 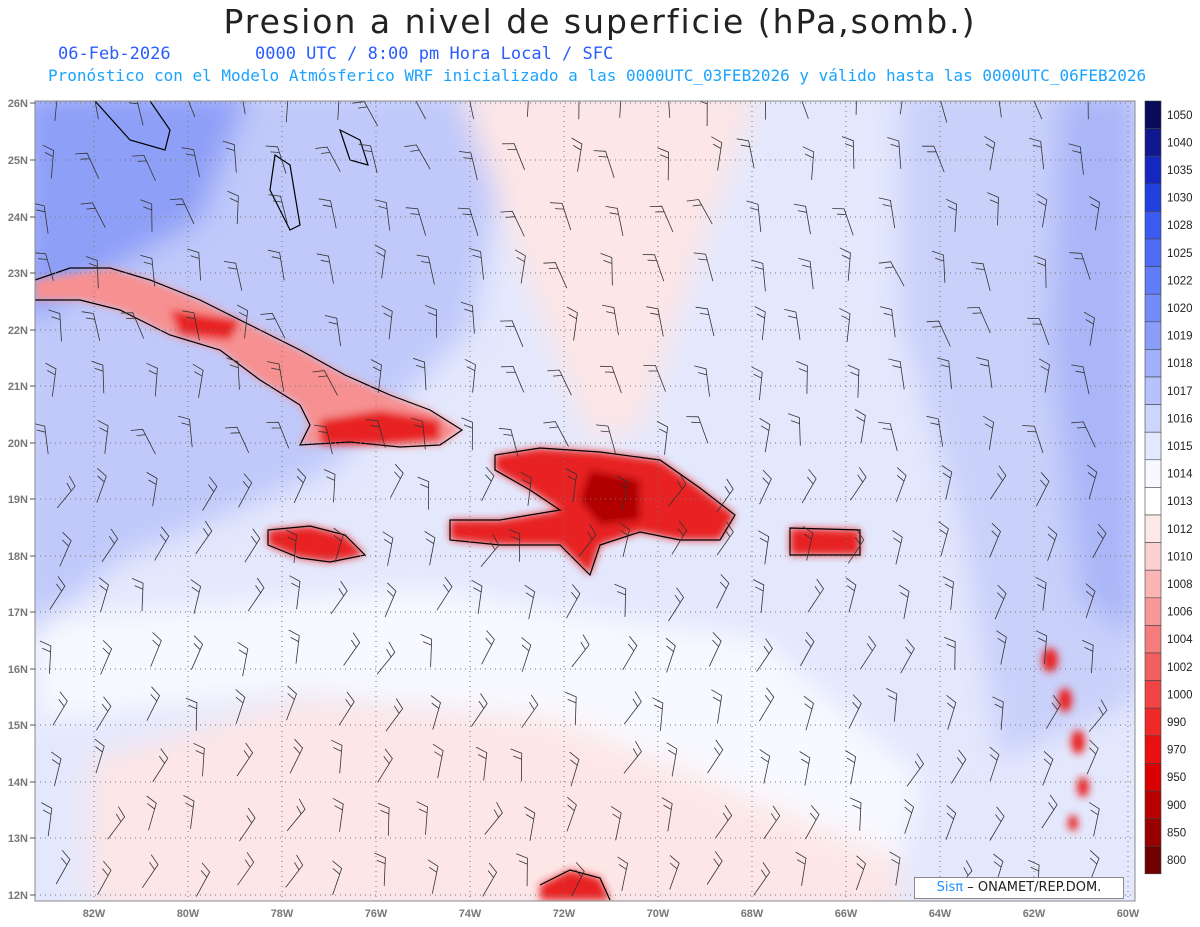 What do you see at coordinates (1078, 742) in the screenshot?
I see `land-martinique` at bounding box center [1078, 742].